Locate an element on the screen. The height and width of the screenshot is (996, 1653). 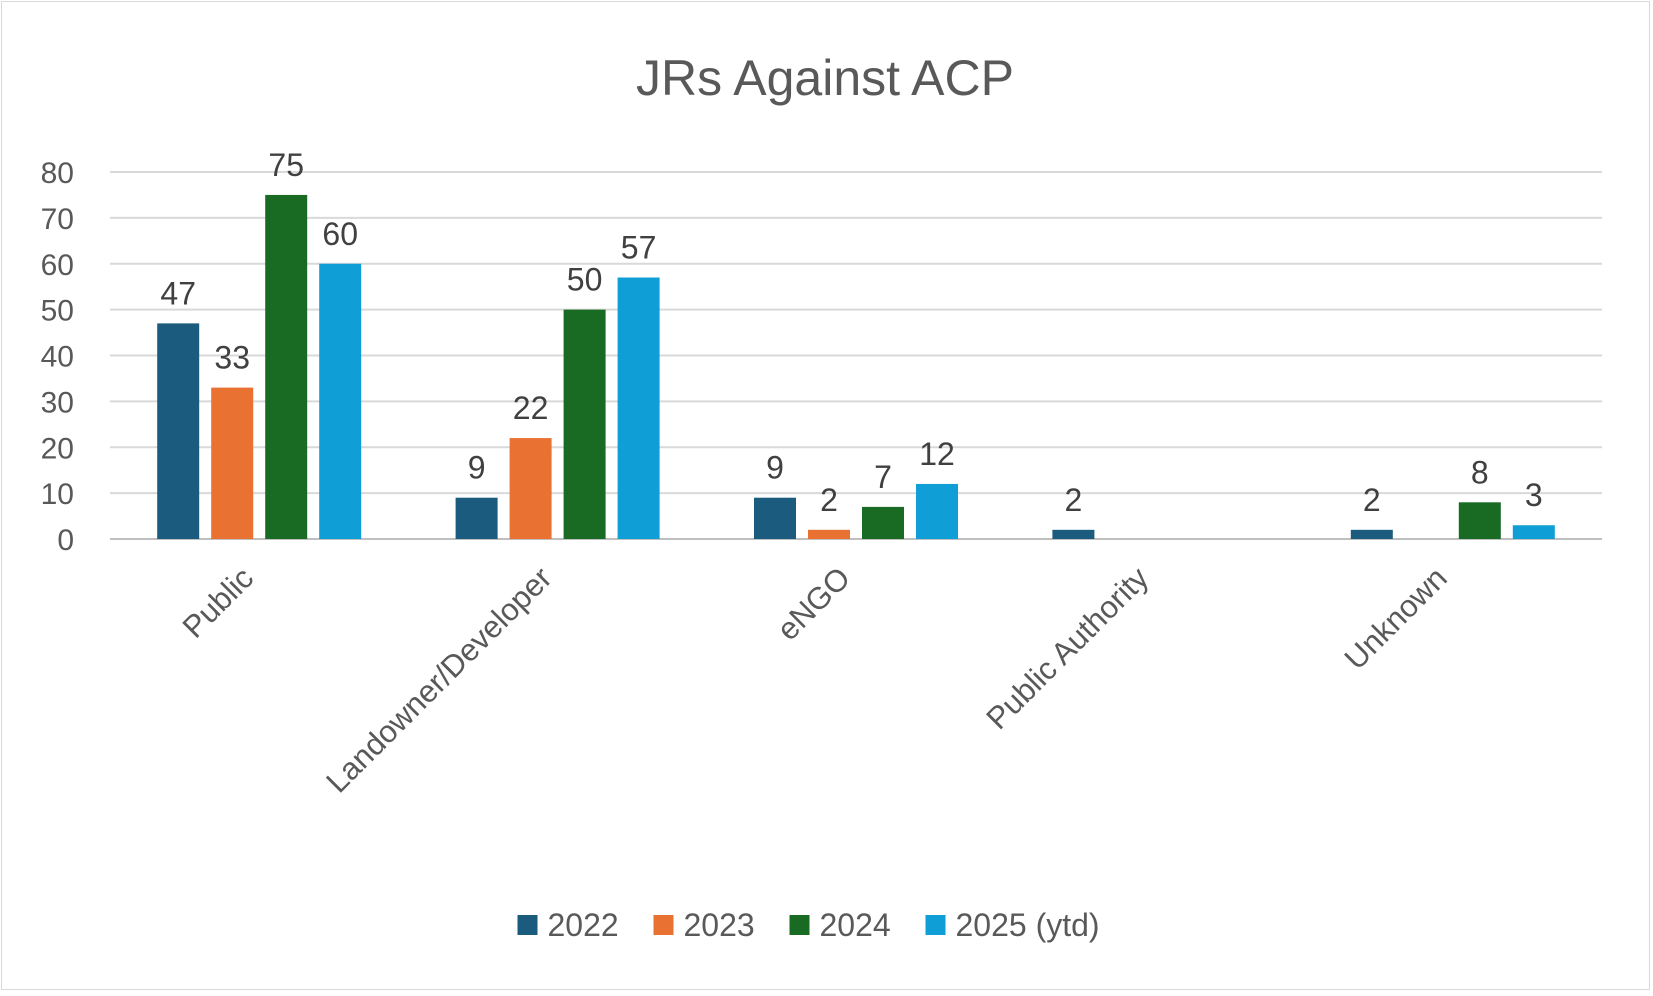
legend-item: 2022 is located at coordinates (568, 925).